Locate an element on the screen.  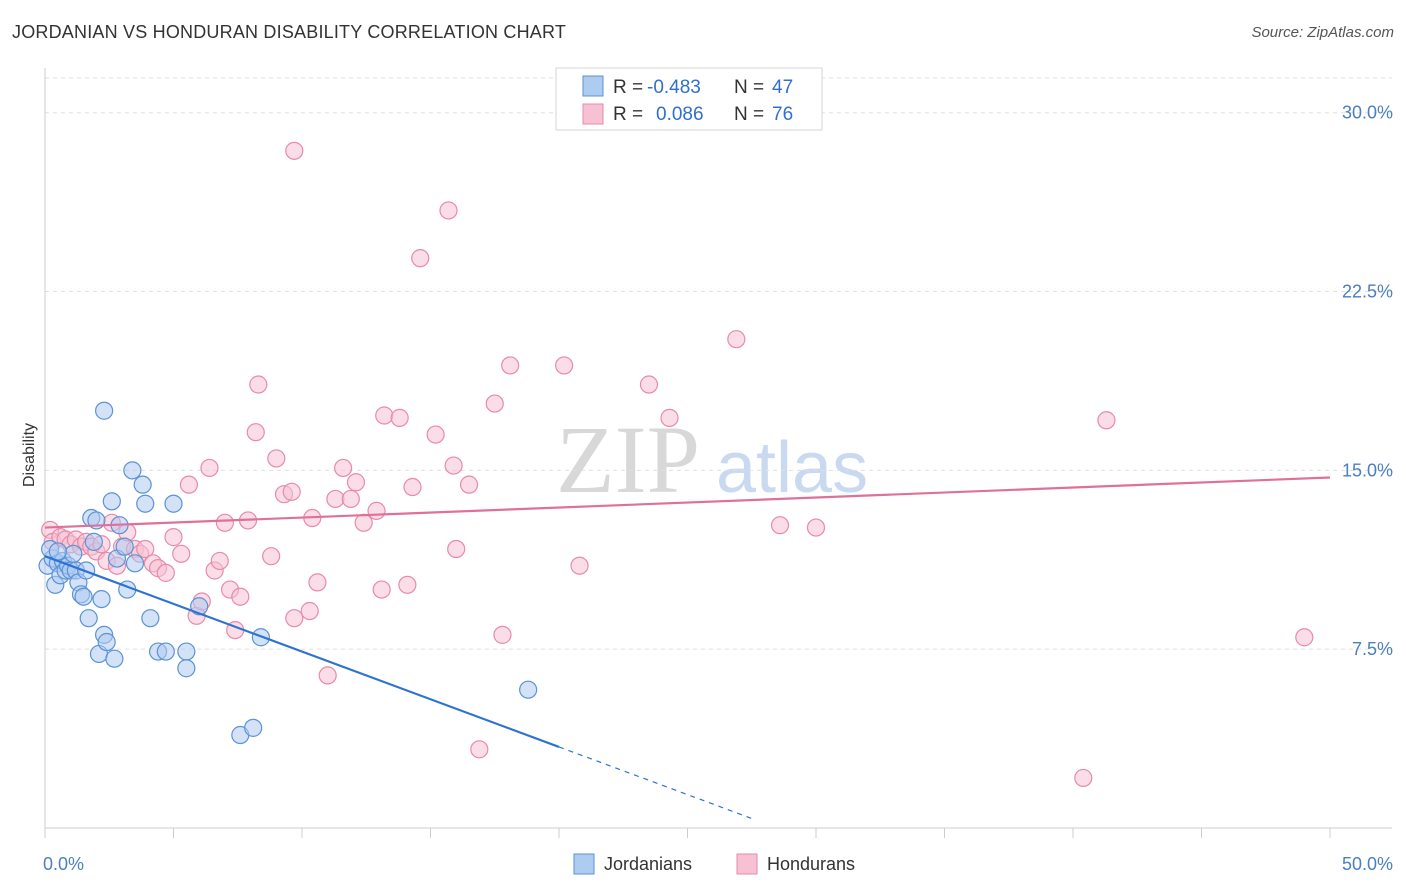
legend-r-value-hondurans: 0.086 is located at coordinates (680, 114).